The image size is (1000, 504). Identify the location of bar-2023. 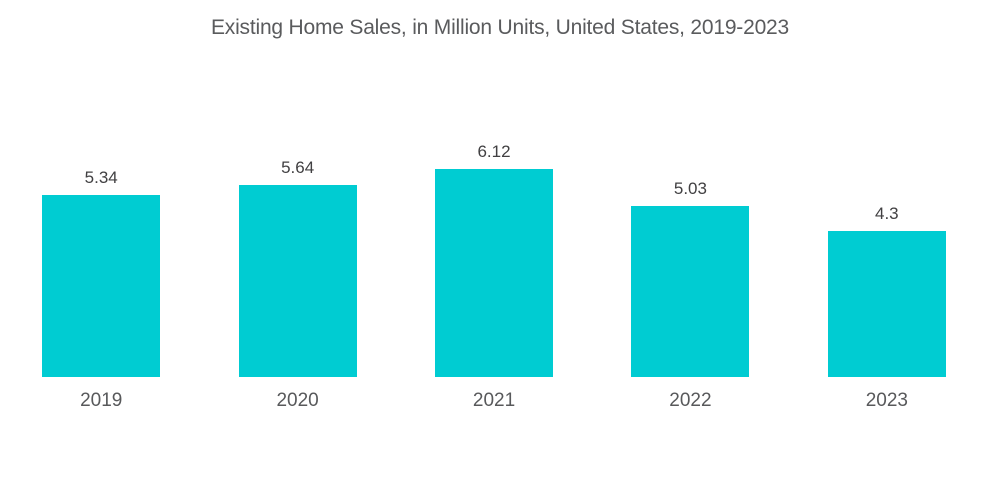
(886, 303).